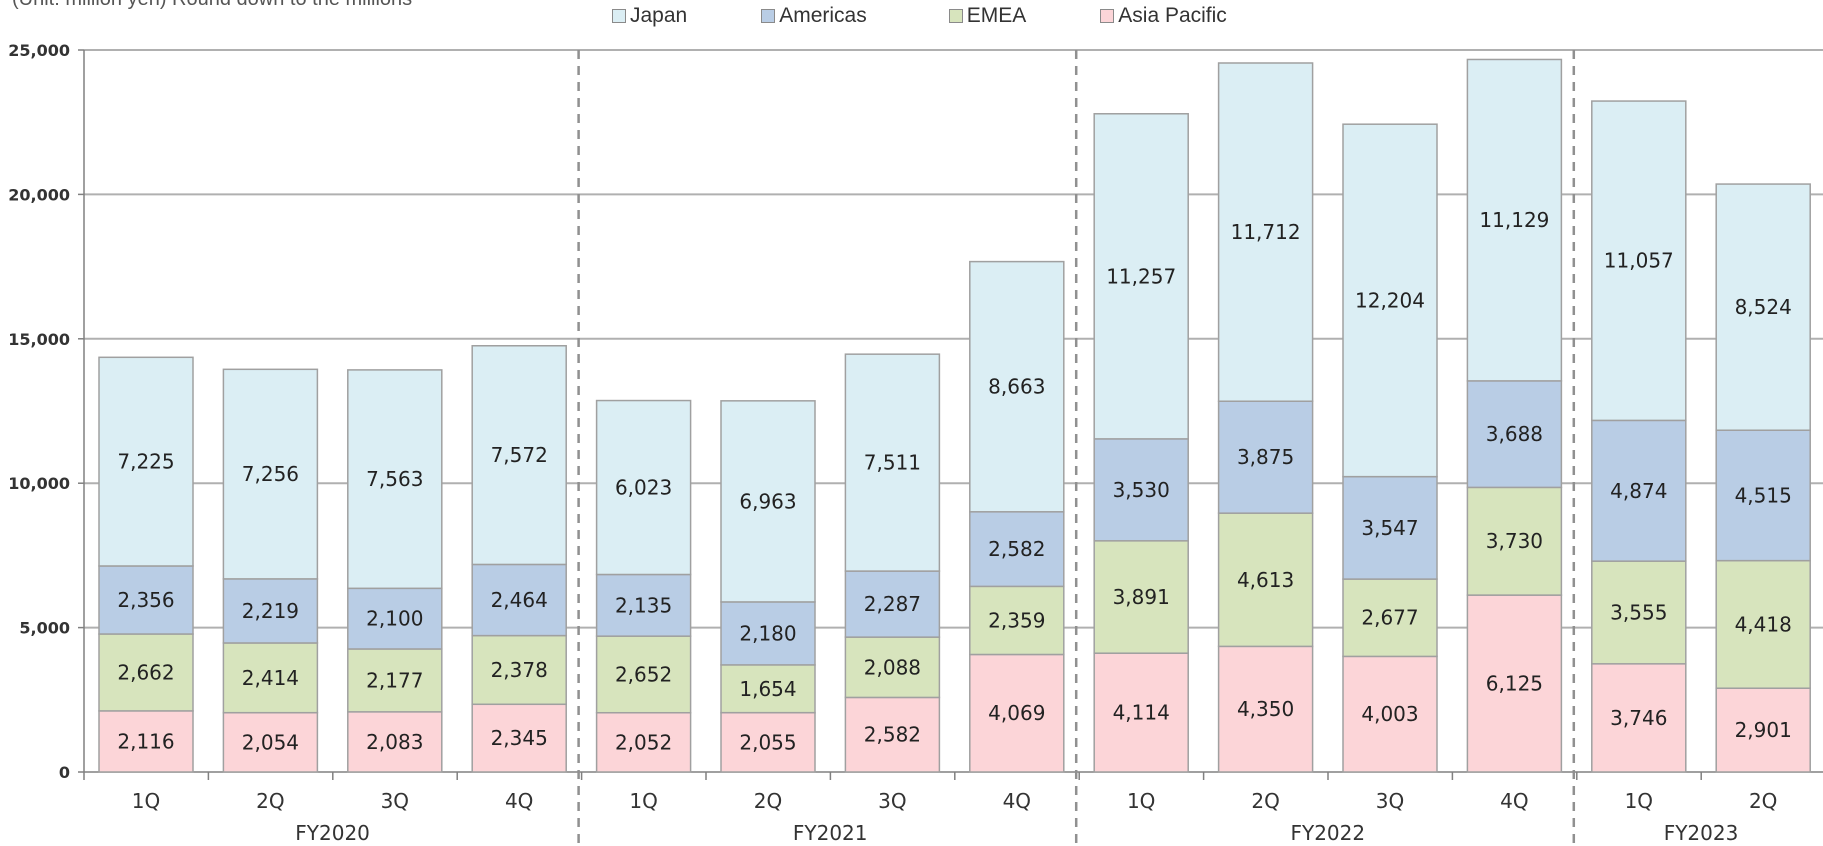 The image size is (1823, 846). Describe the element at coordinates (1265, 580) in the screenshot. I see `data-label: 4,613` at that location.